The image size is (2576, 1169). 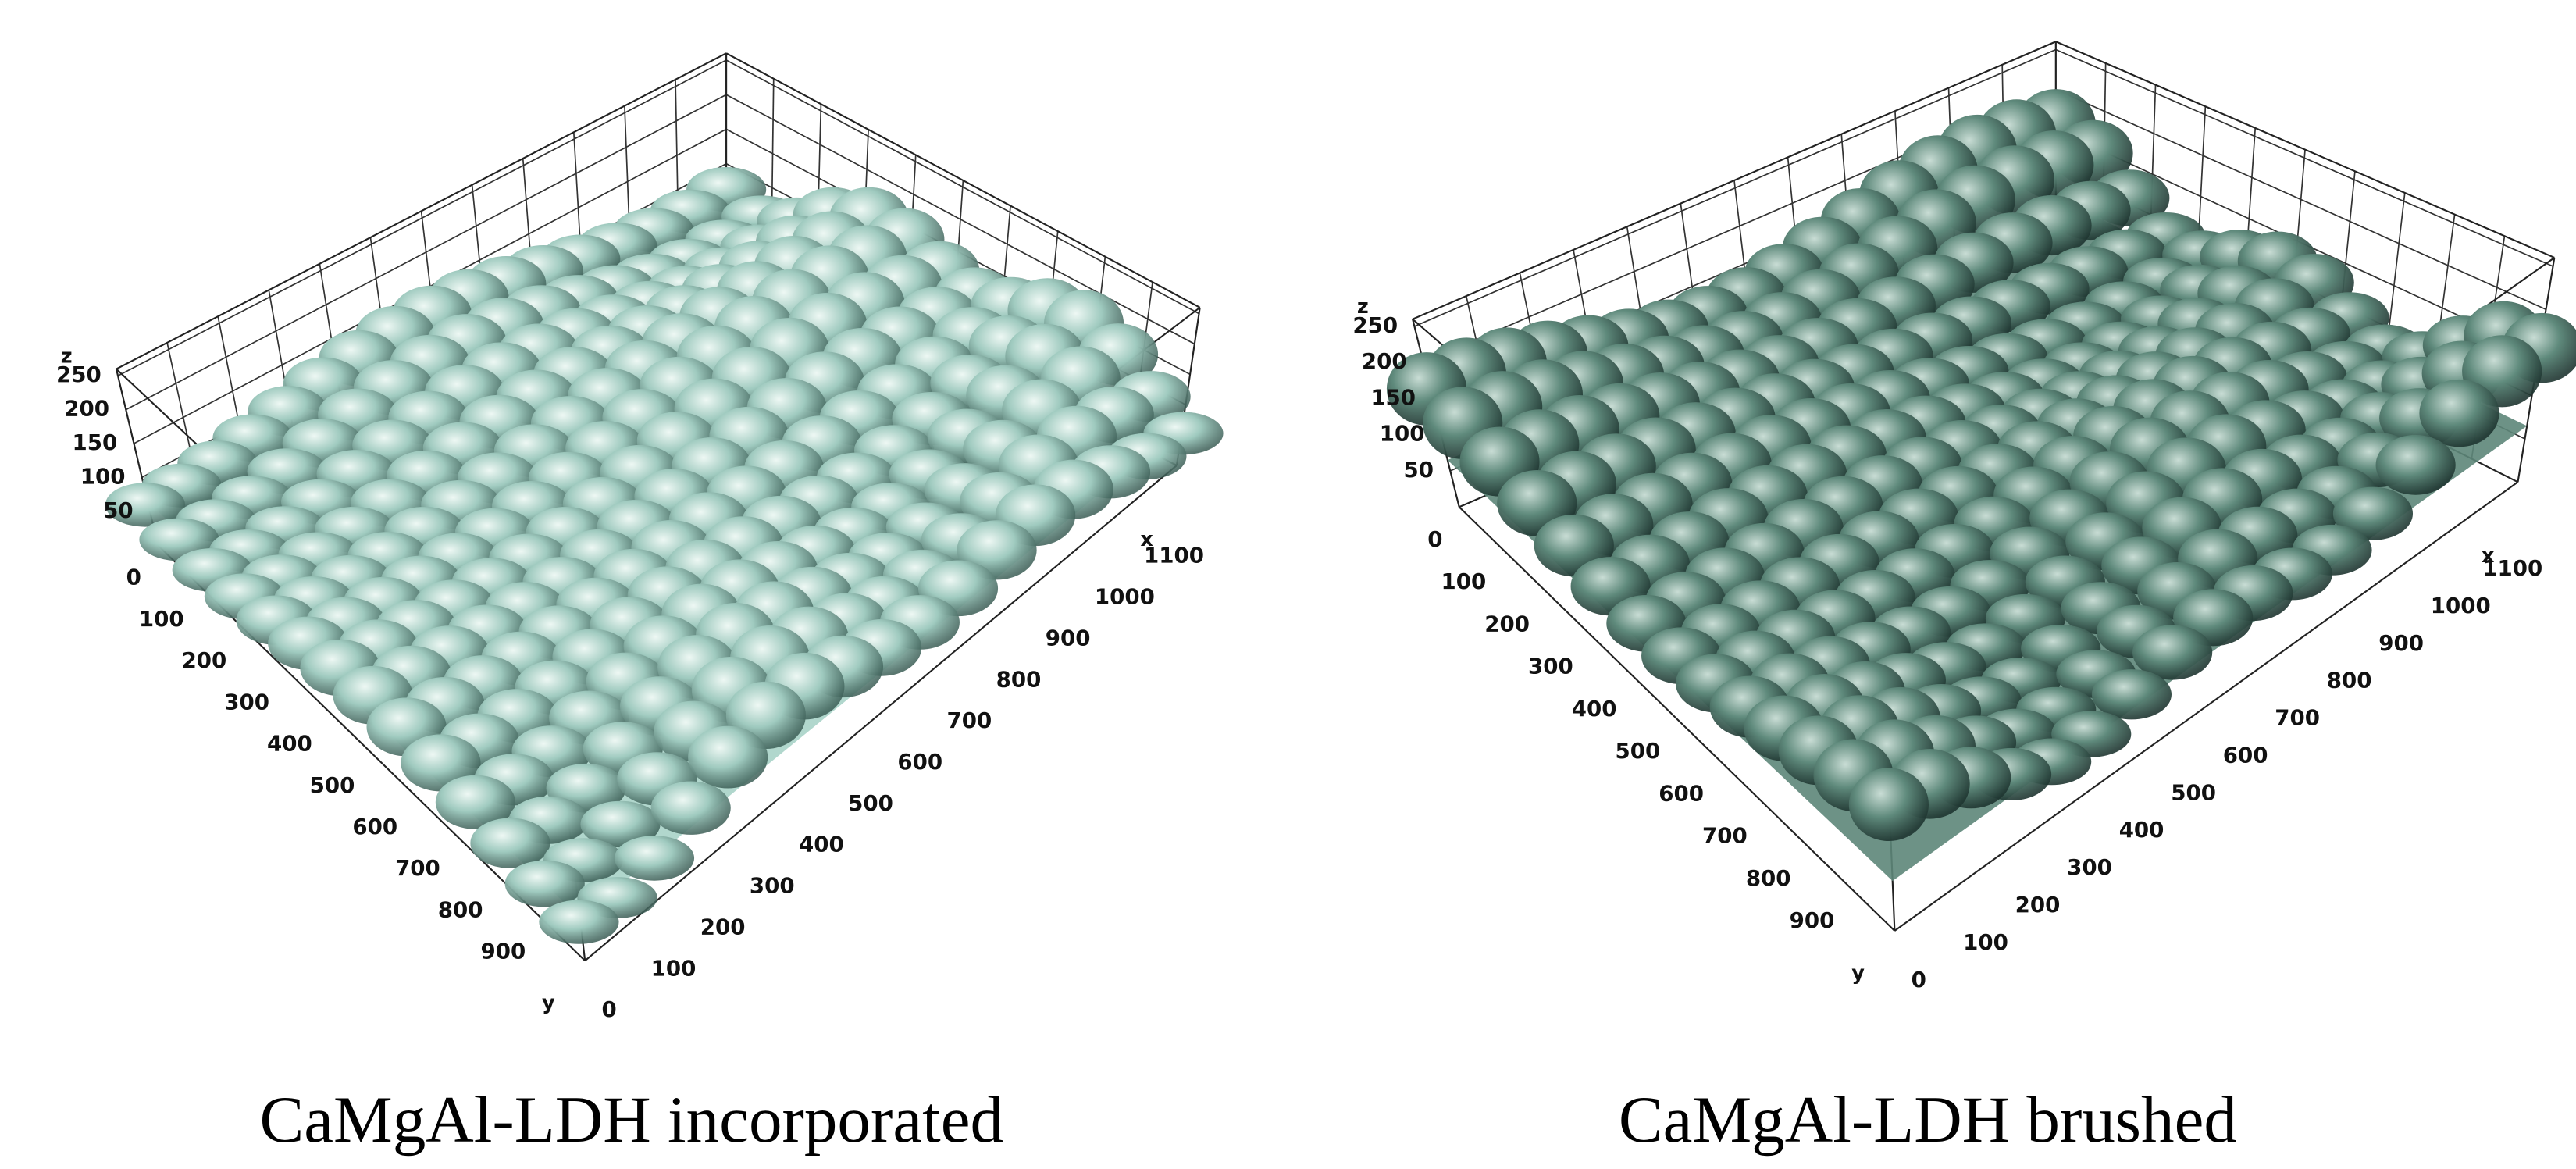 What do you see at coordinates (631, 1120) in the screenshot?
I see `caption: CaMgAl-LDH incorporated` at bounding box center [631, 1120].